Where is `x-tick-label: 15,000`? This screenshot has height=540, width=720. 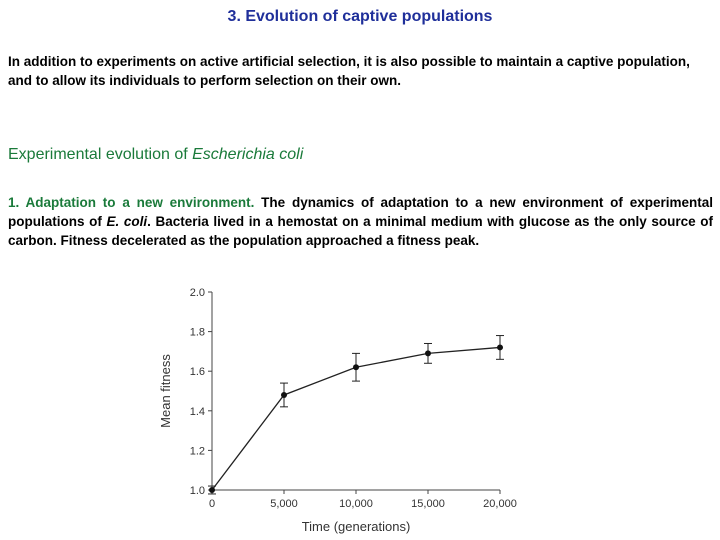
x-tick-label: 15,000 is located at coordinates (428, 504).